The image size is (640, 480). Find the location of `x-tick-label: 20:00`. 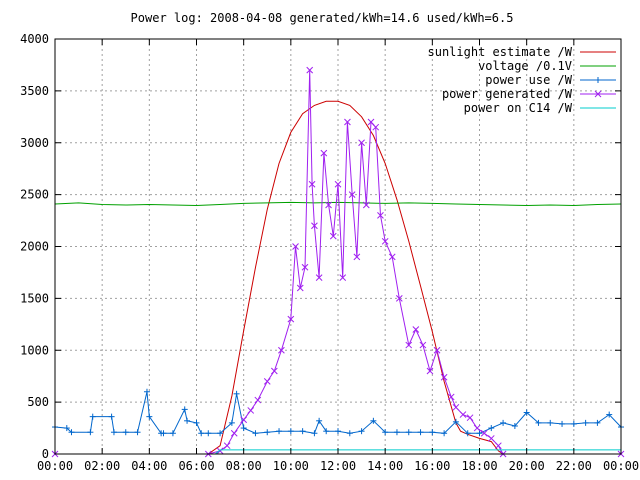

x-tick-label: 20:00 is located at coordinates (527, 466).